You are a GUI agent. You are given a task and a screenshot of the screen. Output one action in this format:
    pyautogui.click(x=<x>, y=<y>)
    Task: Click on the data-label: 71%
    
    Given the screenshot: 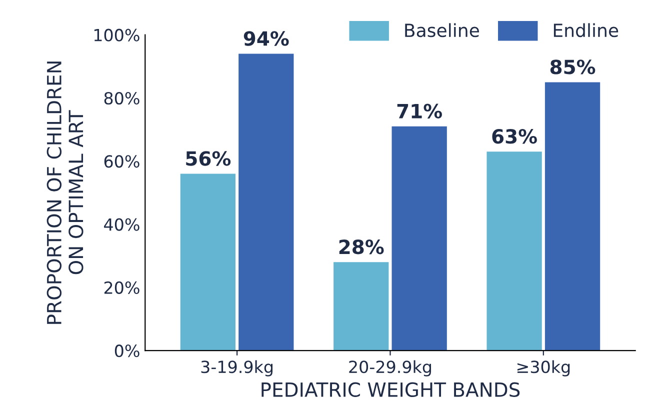 What is the action you would take?
    pyautogui.click(x=419, y=111)
    